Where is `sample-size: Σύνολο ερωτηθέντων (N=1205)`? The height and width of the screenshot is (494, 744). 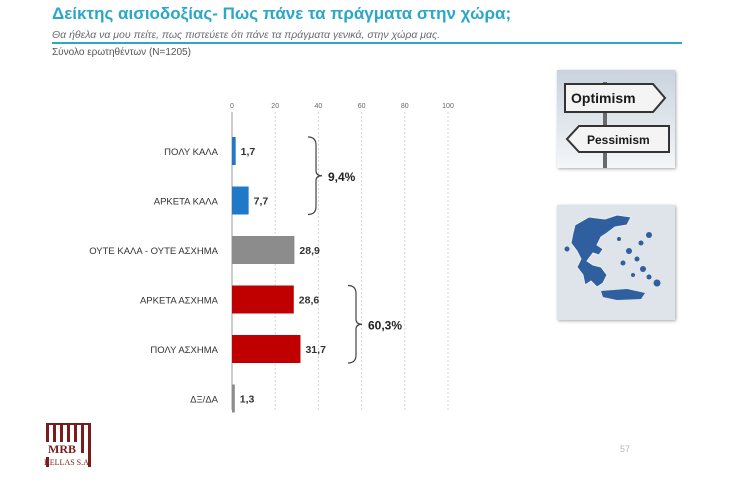 sample-size: Σύνολο ερωτηθέντων (N=1205) is located at coordinates (121, 52).